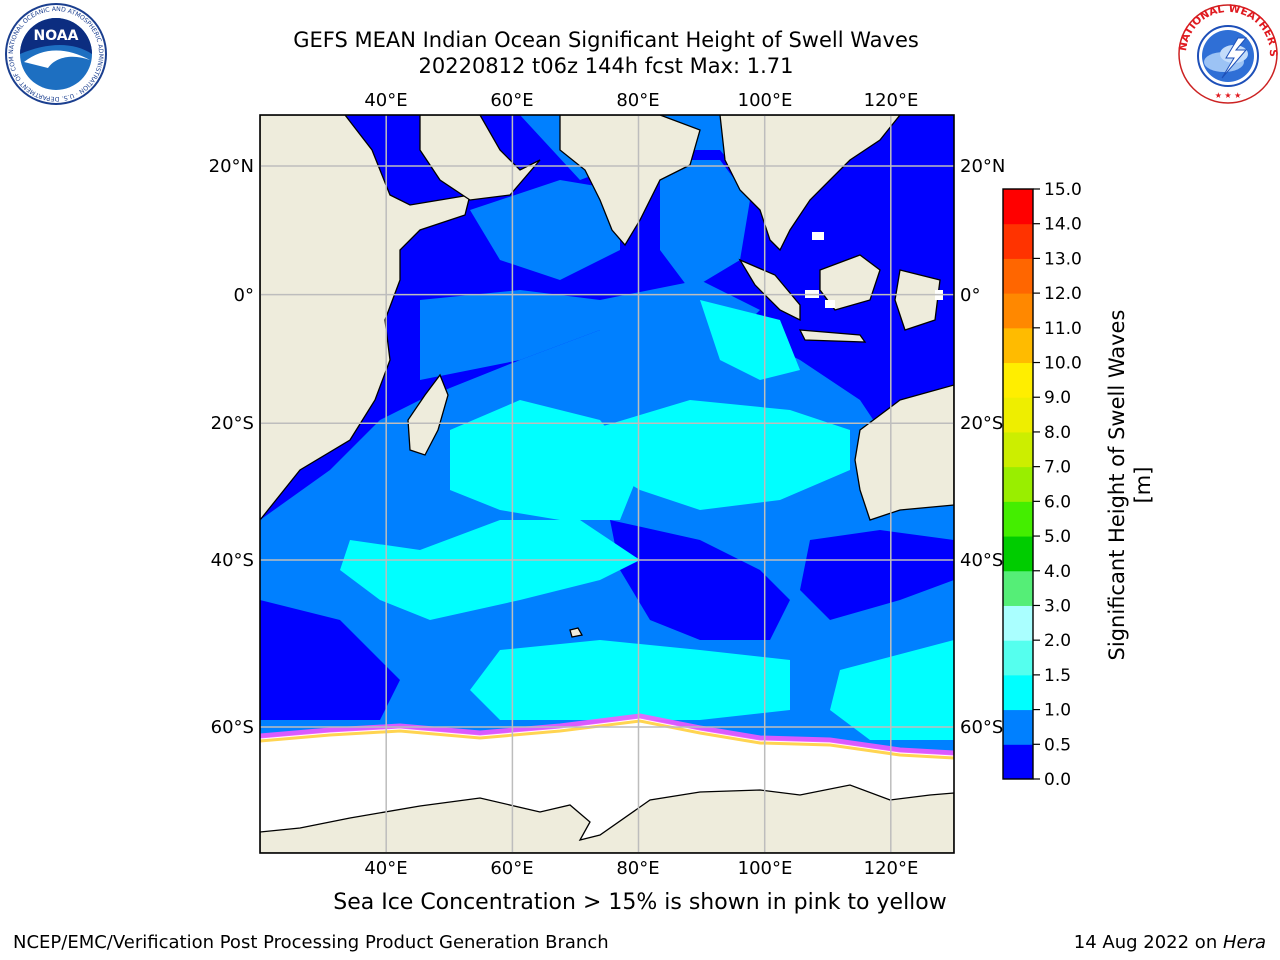 The image size is (1280, 960). Describe the element at coordinates (765, 100) in the screenshot. I see `lon-label-top-100e: 100°E` at that location.